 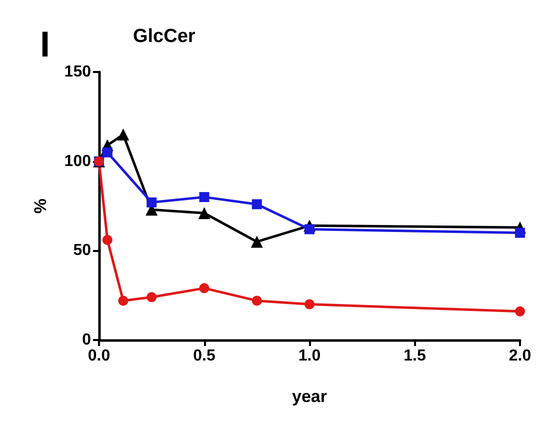 I want to click on x-tick-label: 0.5, so click(x=204, y=356).